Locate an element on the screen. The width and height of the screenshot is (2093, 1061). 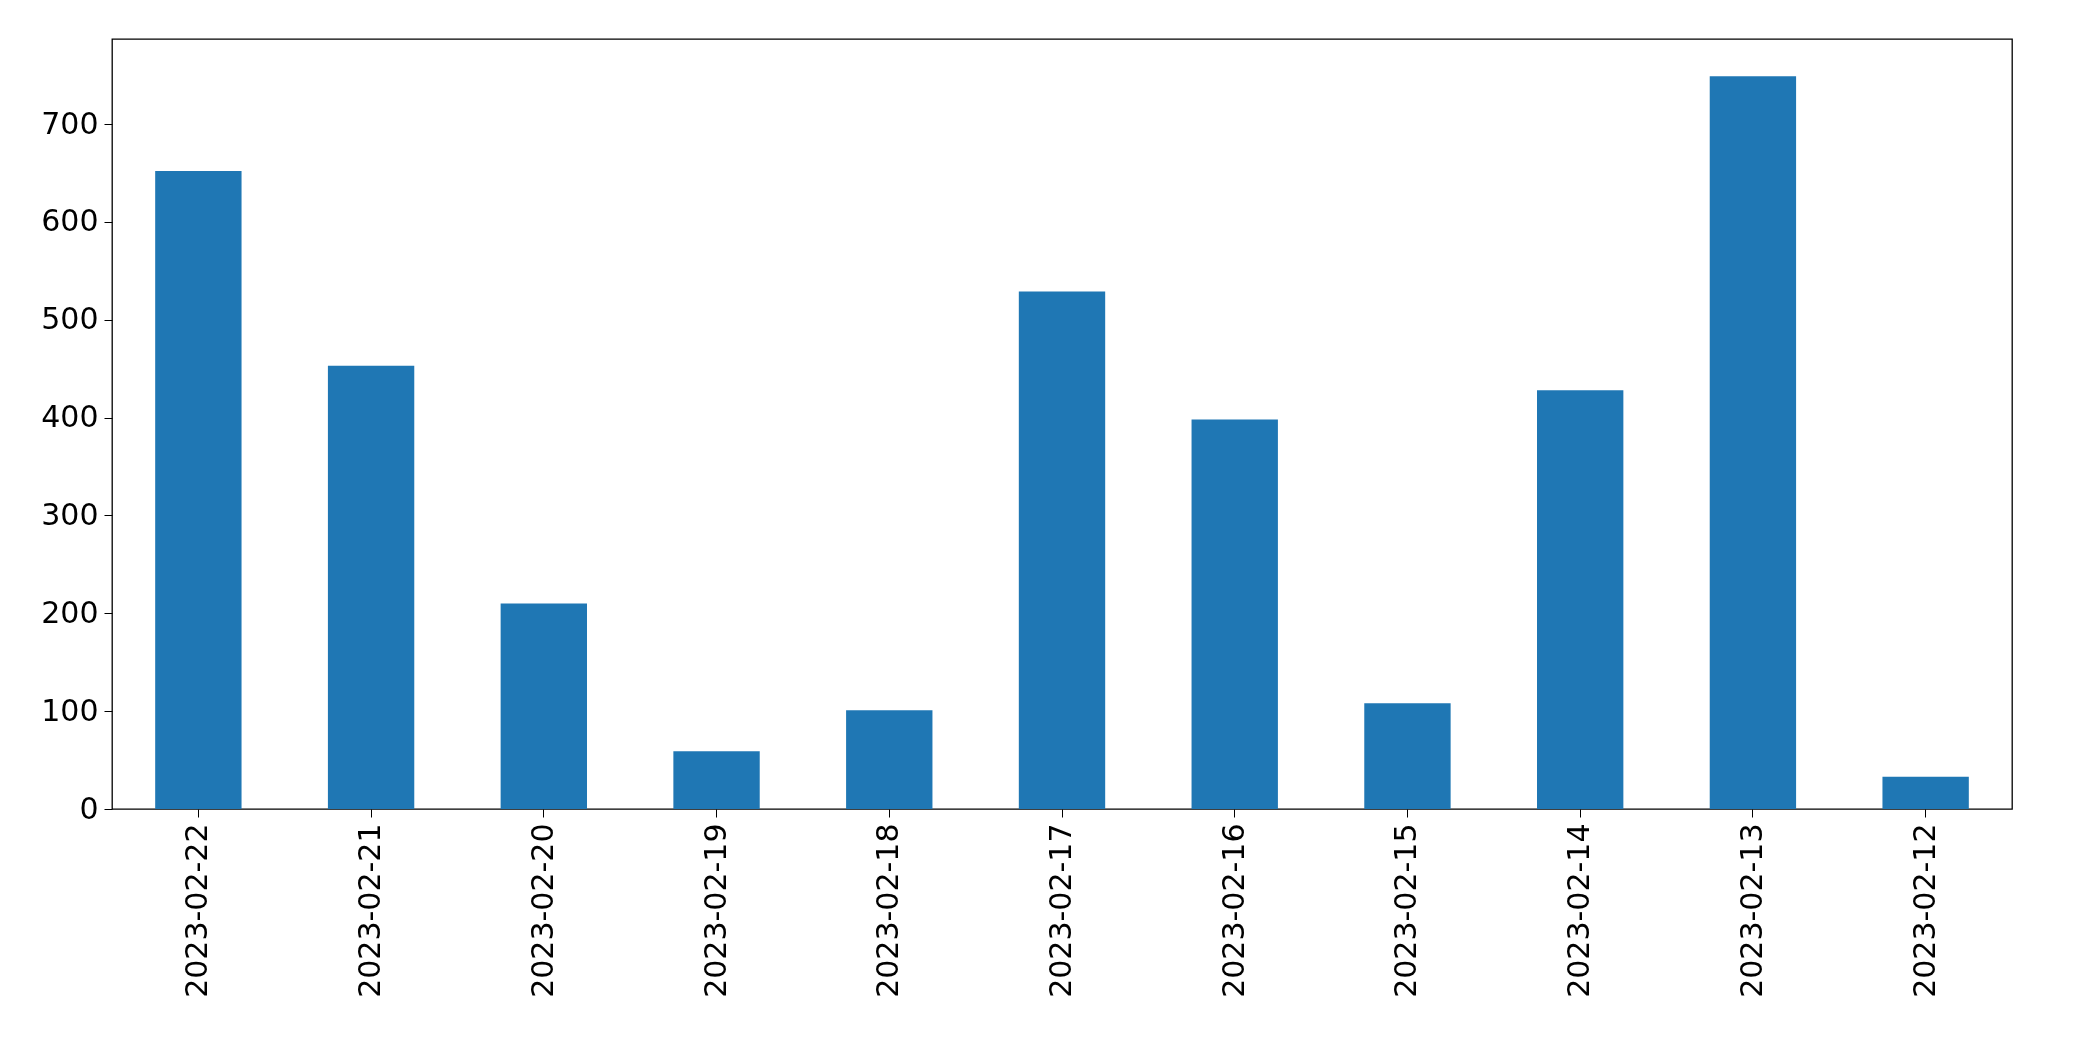
y-tick-label: 400 is located at coordinates (70, 417).